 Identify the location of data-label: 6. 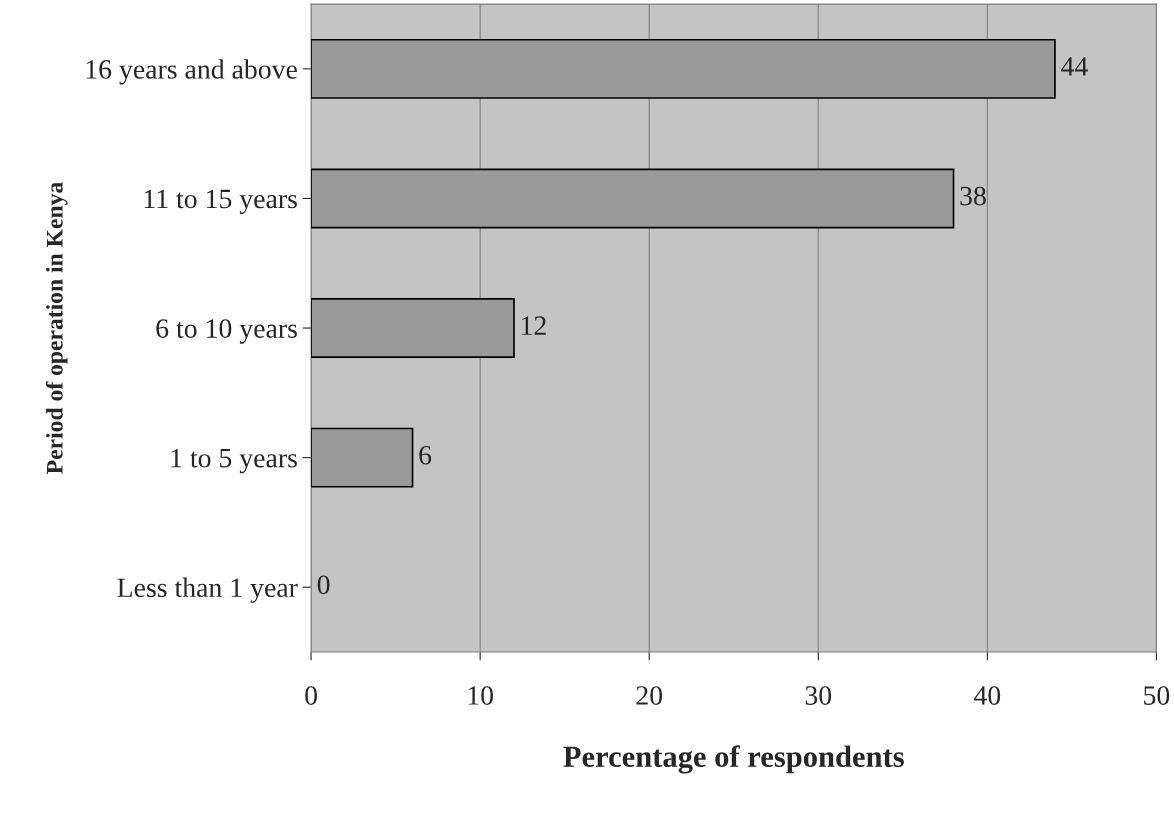
(425, 455).